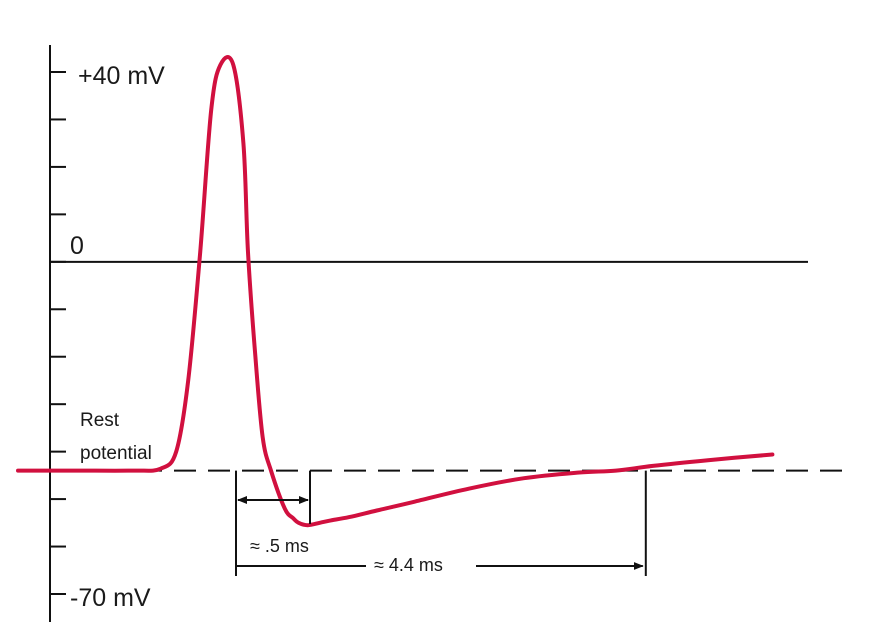 Image resolution: width=885 pixels, height=635 pixels. What do you see at coordinates (110, 598) in the screenshot?
I see `y-tick-label-bottom: -70 mV` at bounding box center [110, 598].